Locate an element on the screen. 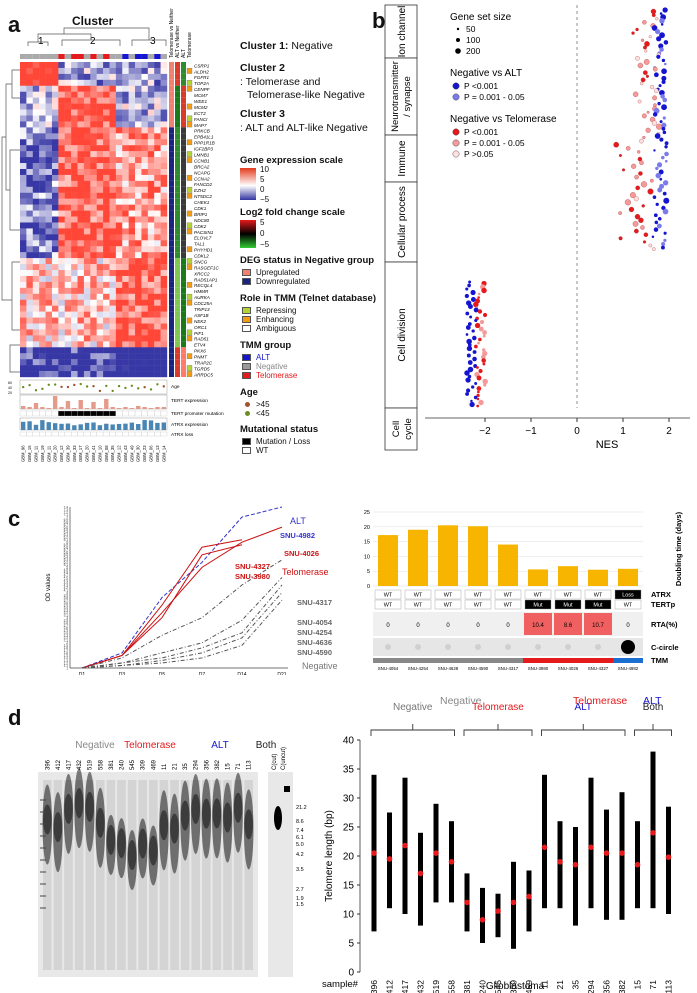 This screenshot has width=697, height=993. row-dendrogram is located at coordinates (10, 221).